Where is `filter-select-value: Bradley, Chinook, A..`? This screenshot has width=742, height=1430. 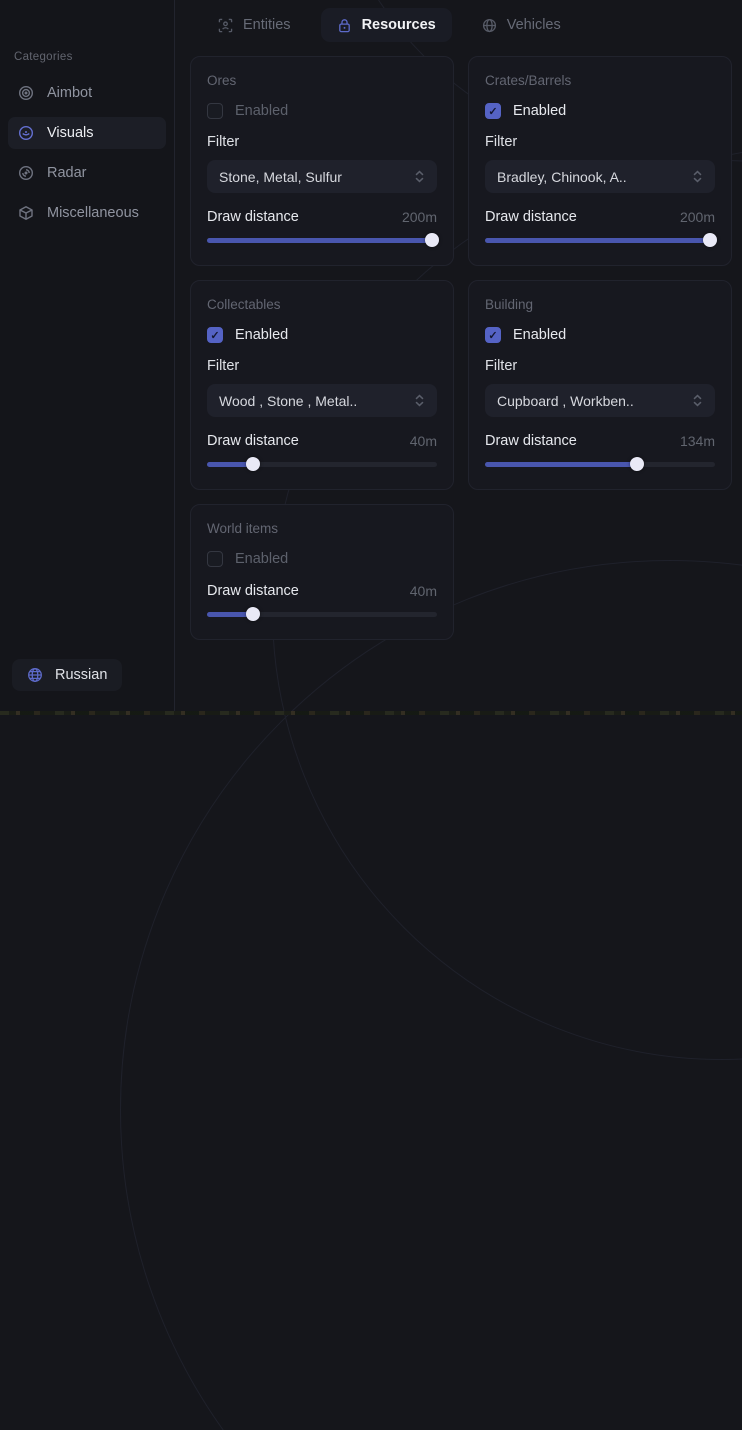 filter-select-value: Bradley, Chinook, A.. is located at coordinates (562, 176).